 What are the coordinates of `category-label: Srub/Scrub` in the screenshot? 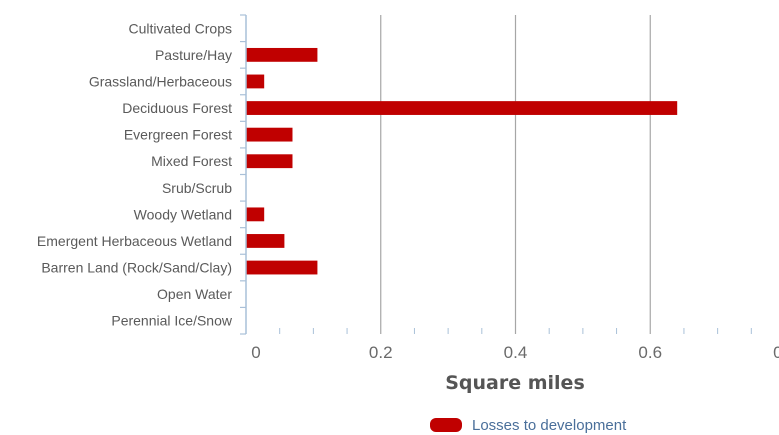 It's located at (197, 188).